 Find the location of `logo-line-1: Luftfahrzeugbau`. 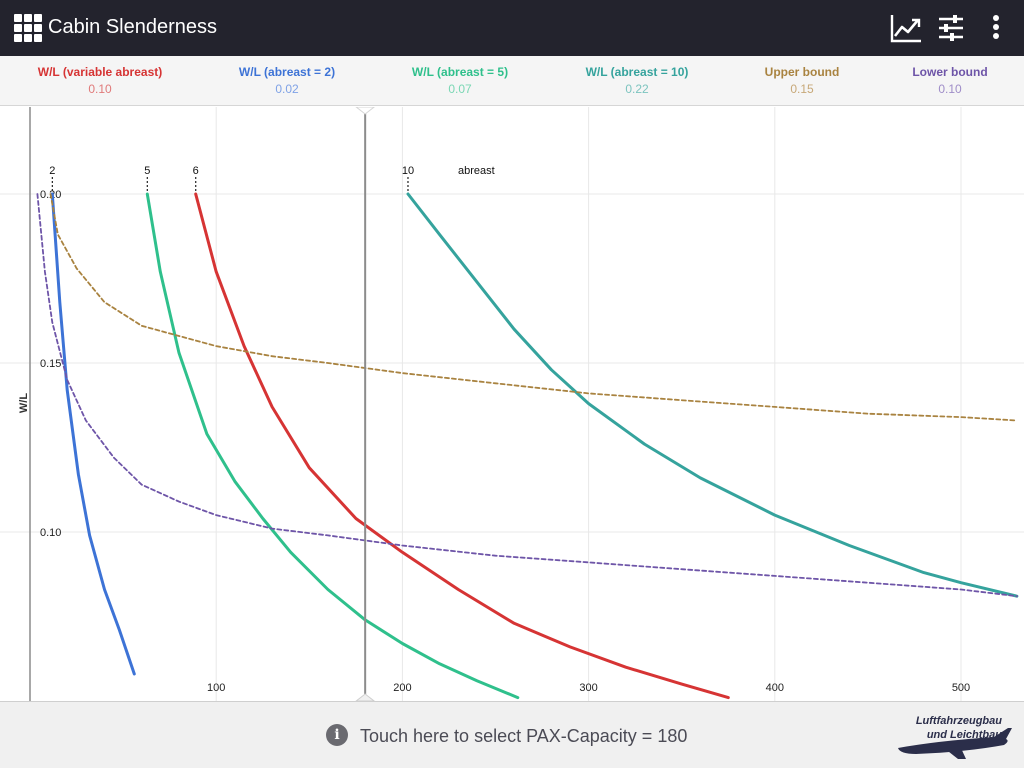

logo-line-1: Luftfahrzeugbau is located at coordinates (958, 721).